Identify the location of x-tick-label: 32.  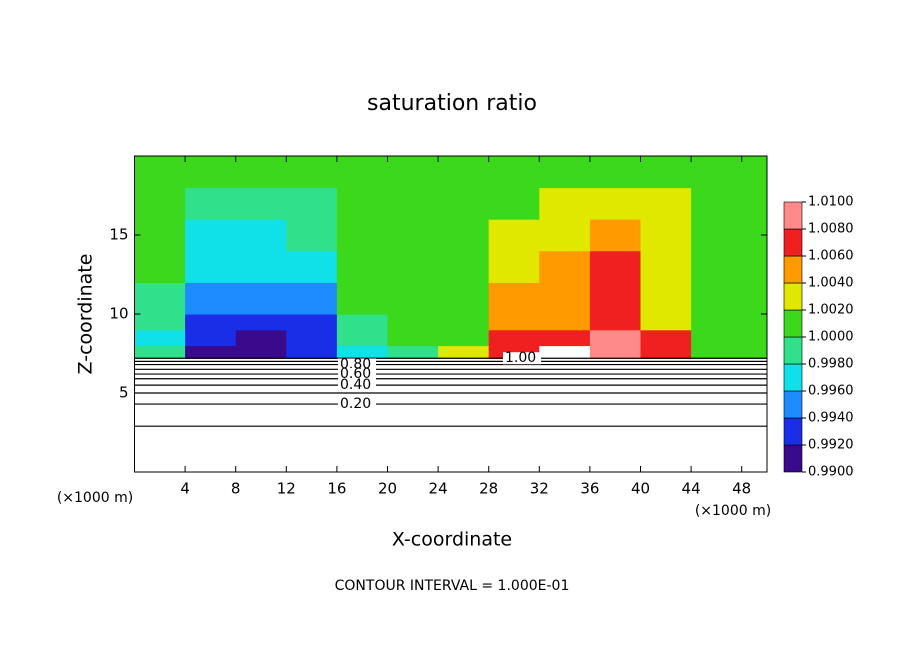
(539, 489).